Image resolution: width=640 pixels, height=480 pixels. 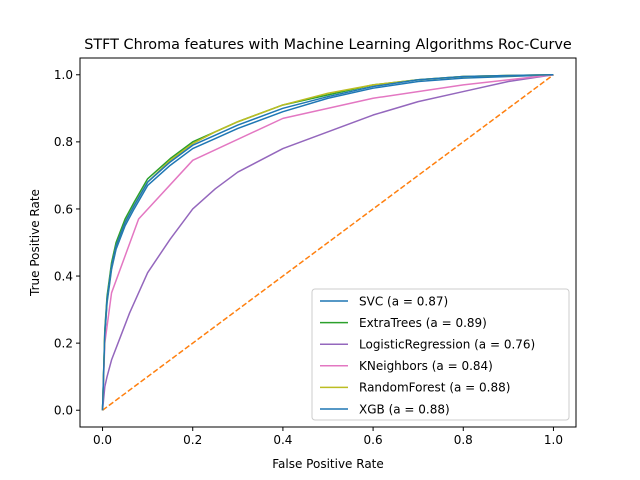 I want to click on legend-entry-label: ExtraTrees (a = 0.89), so click(x=423, y=323).